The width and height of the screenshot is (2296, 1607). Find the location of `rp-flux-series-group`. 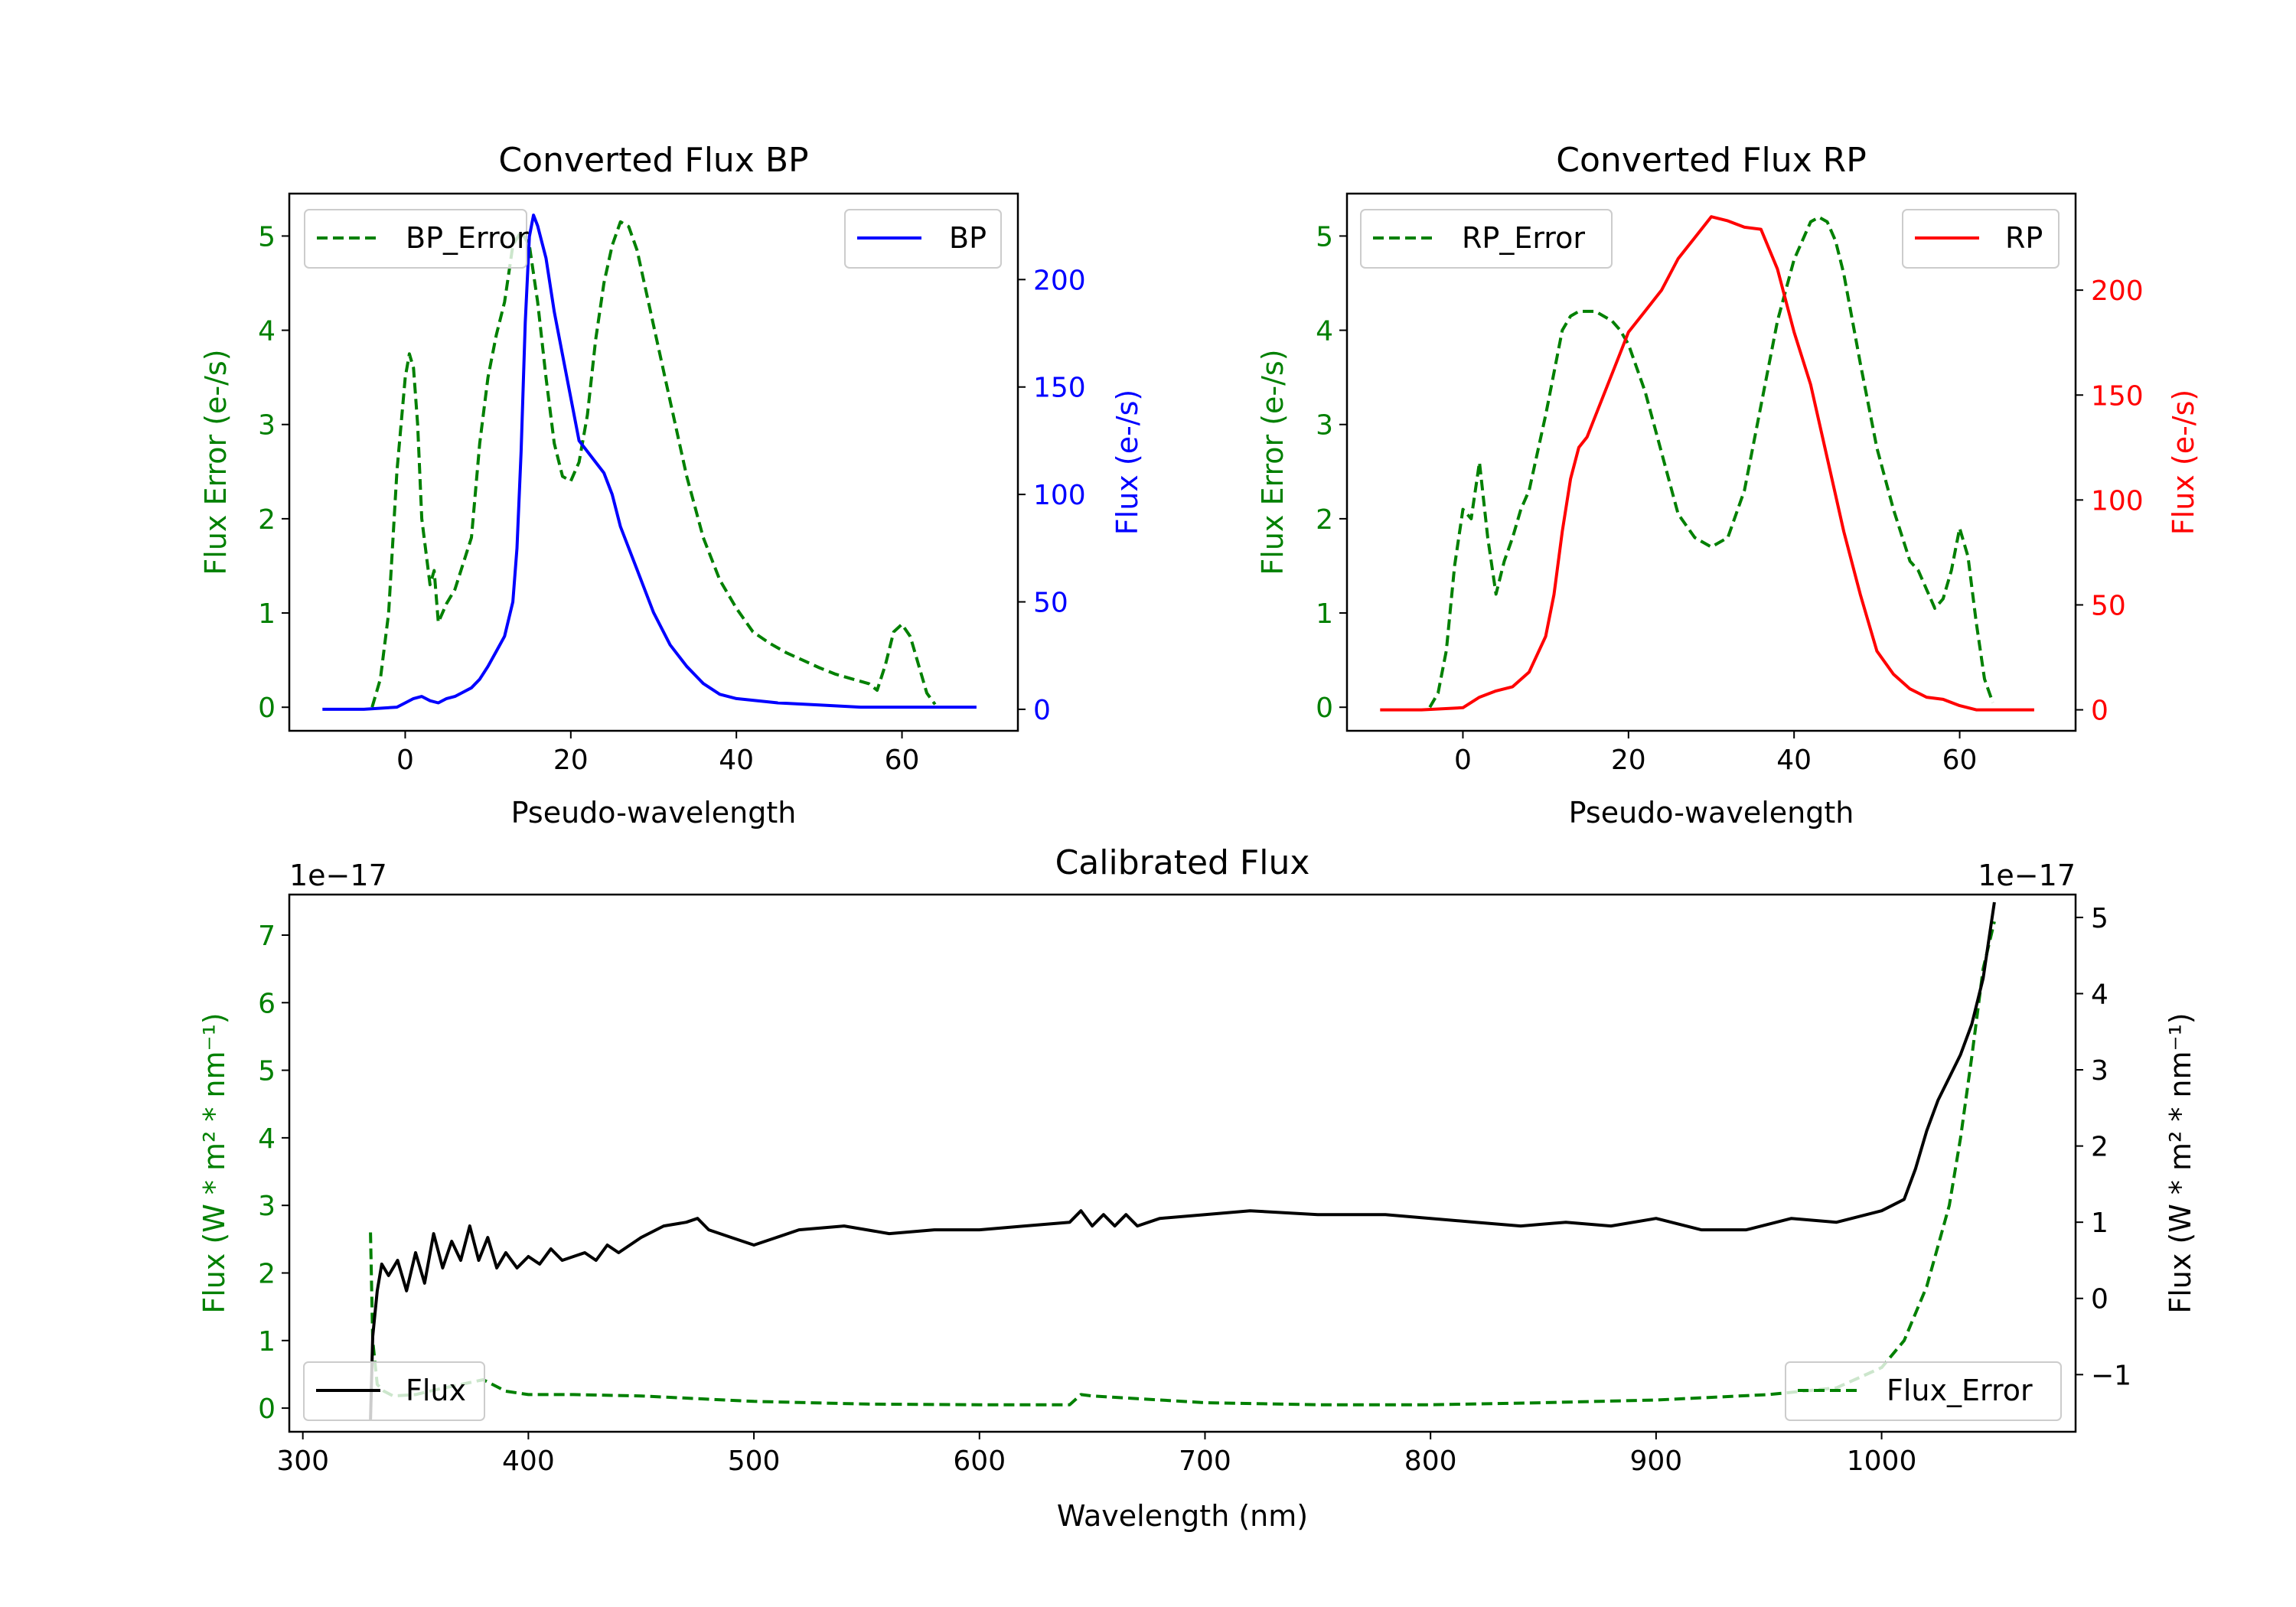

rp-flux-series-group is located at coordinates (1707, 463).